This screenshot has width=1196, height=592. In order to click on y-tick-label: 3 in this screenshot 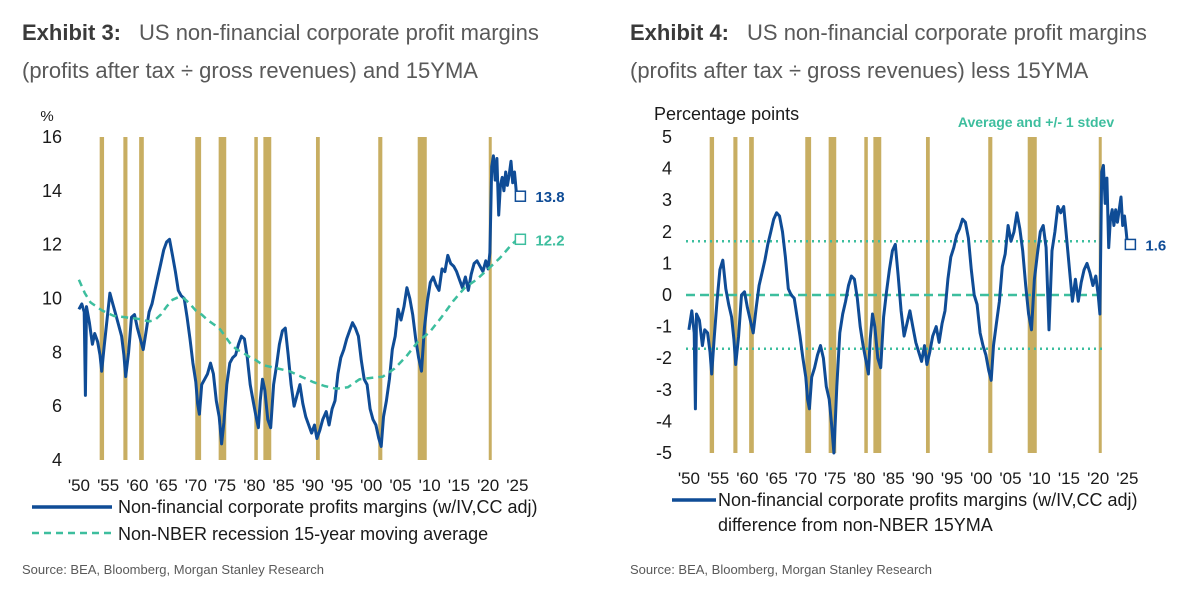, I will do `click(667, 200)`.